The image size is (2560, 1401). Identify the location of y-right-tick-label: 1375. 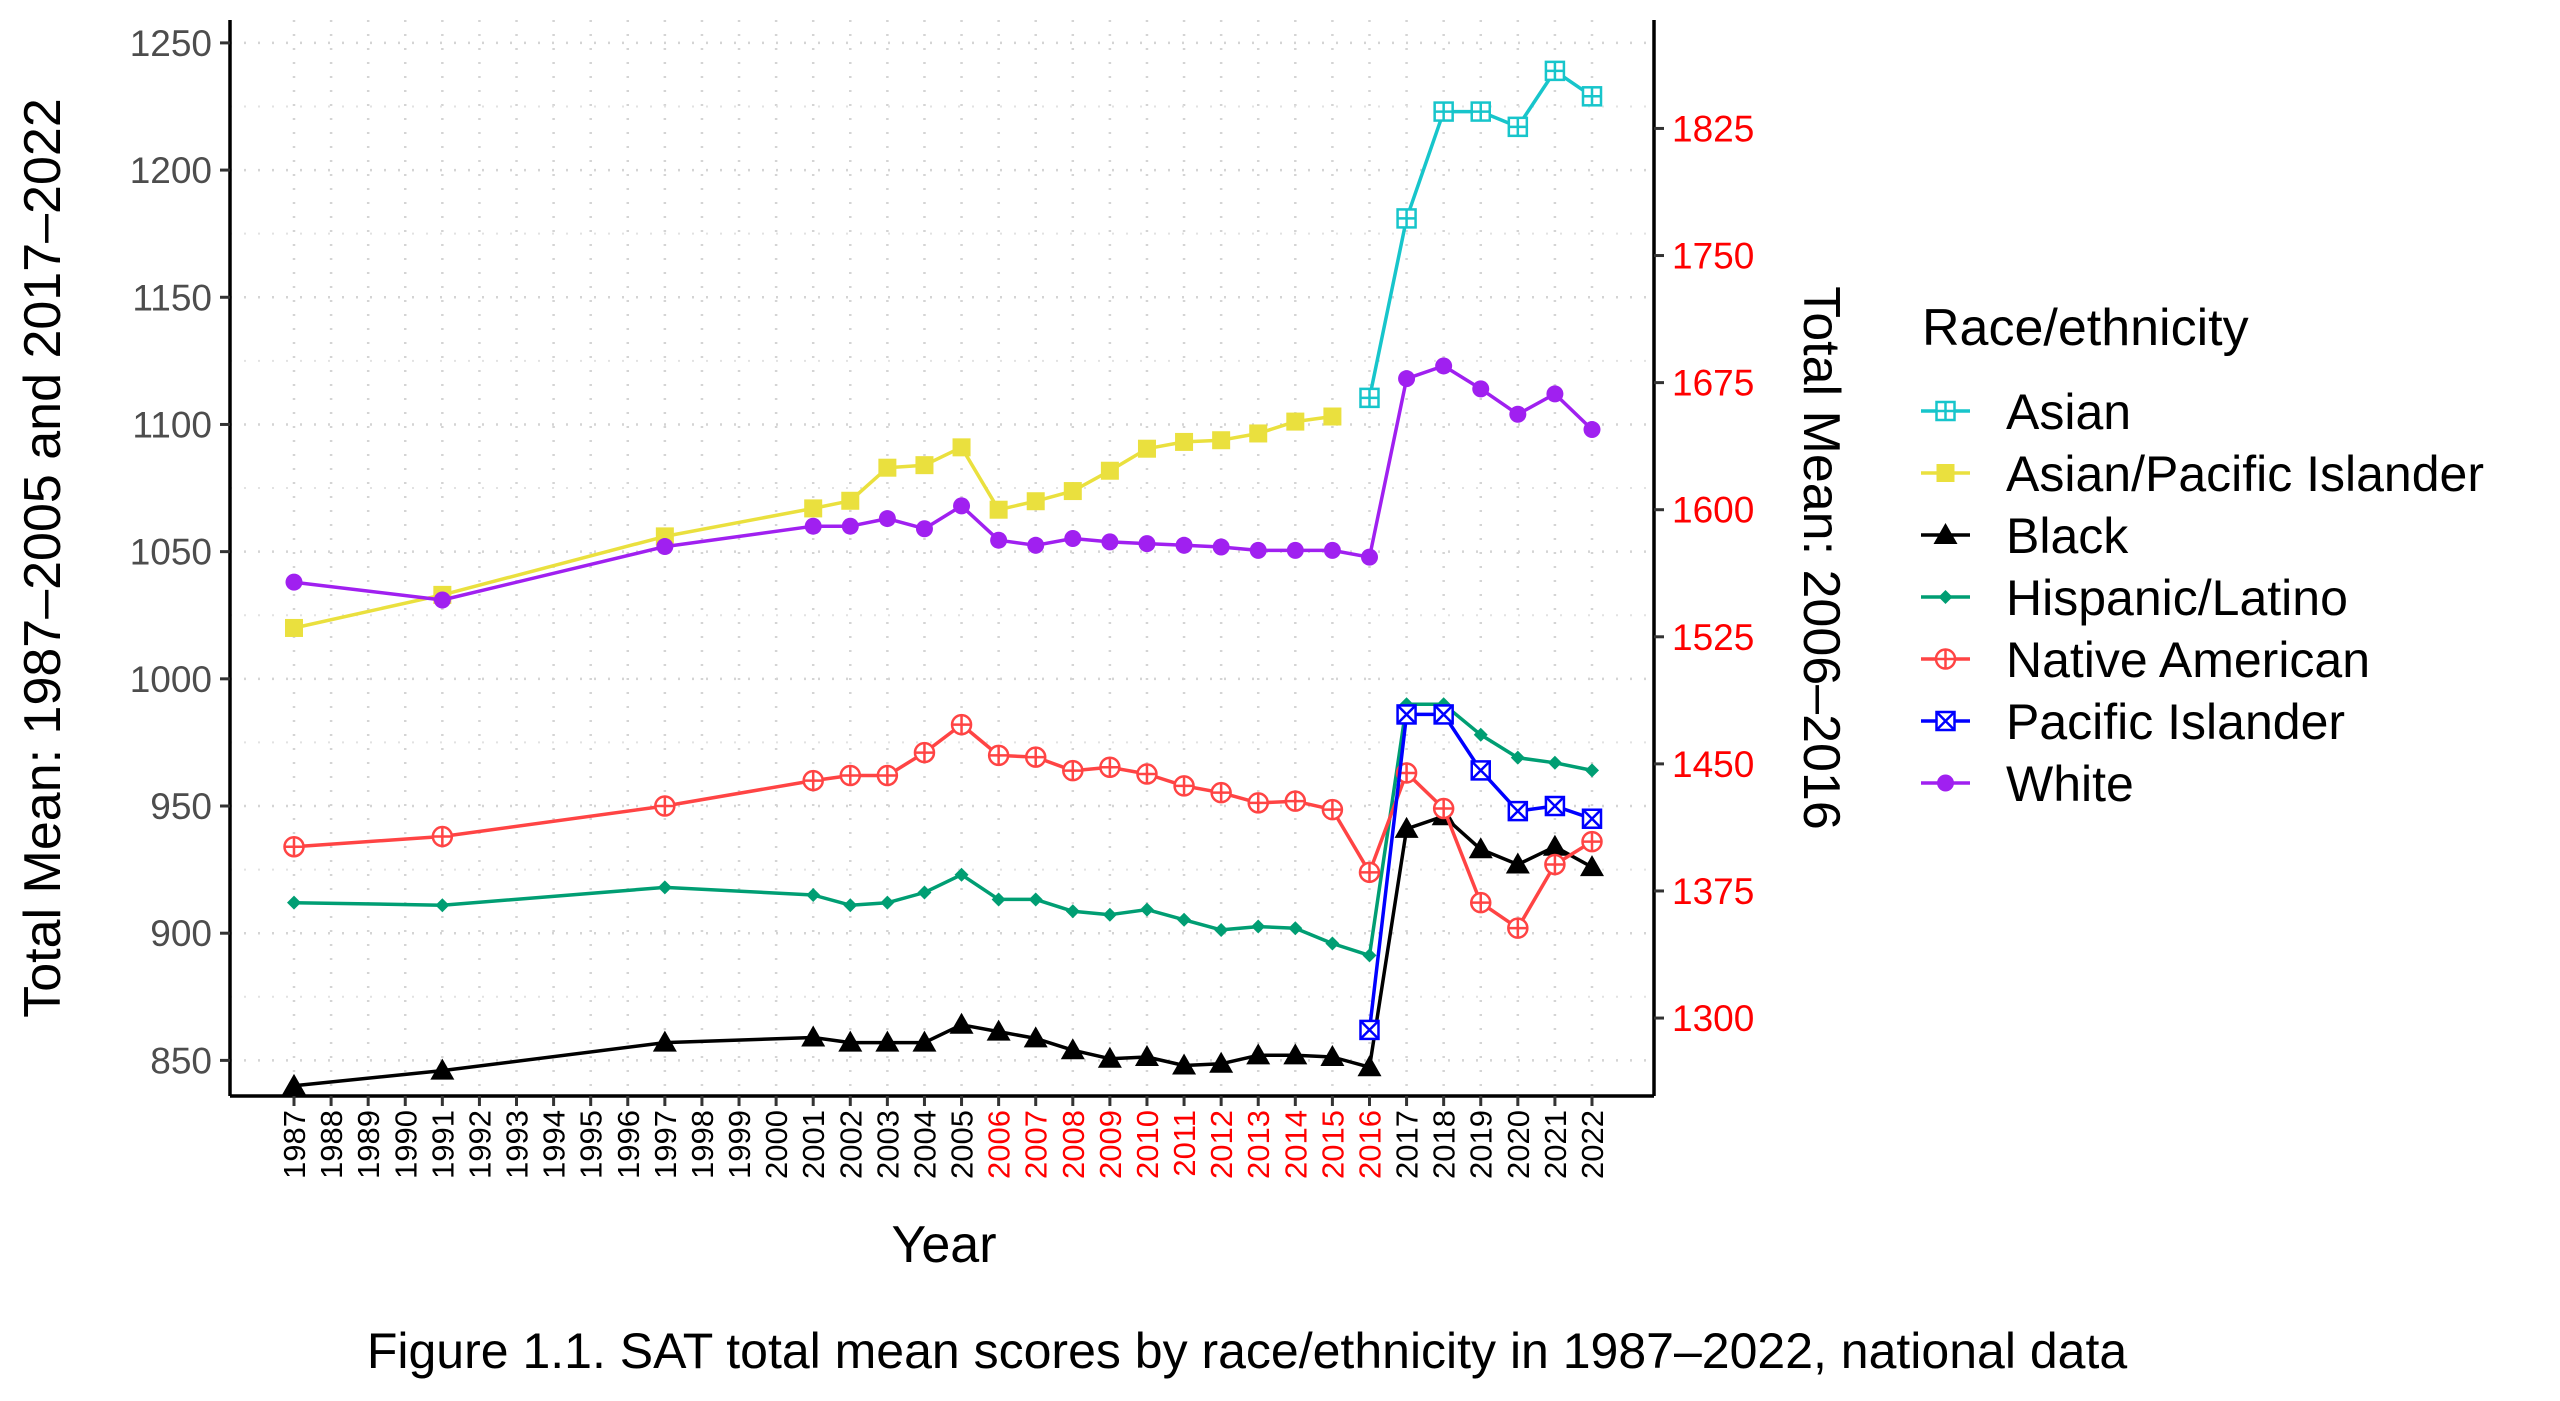
(1713, 891).